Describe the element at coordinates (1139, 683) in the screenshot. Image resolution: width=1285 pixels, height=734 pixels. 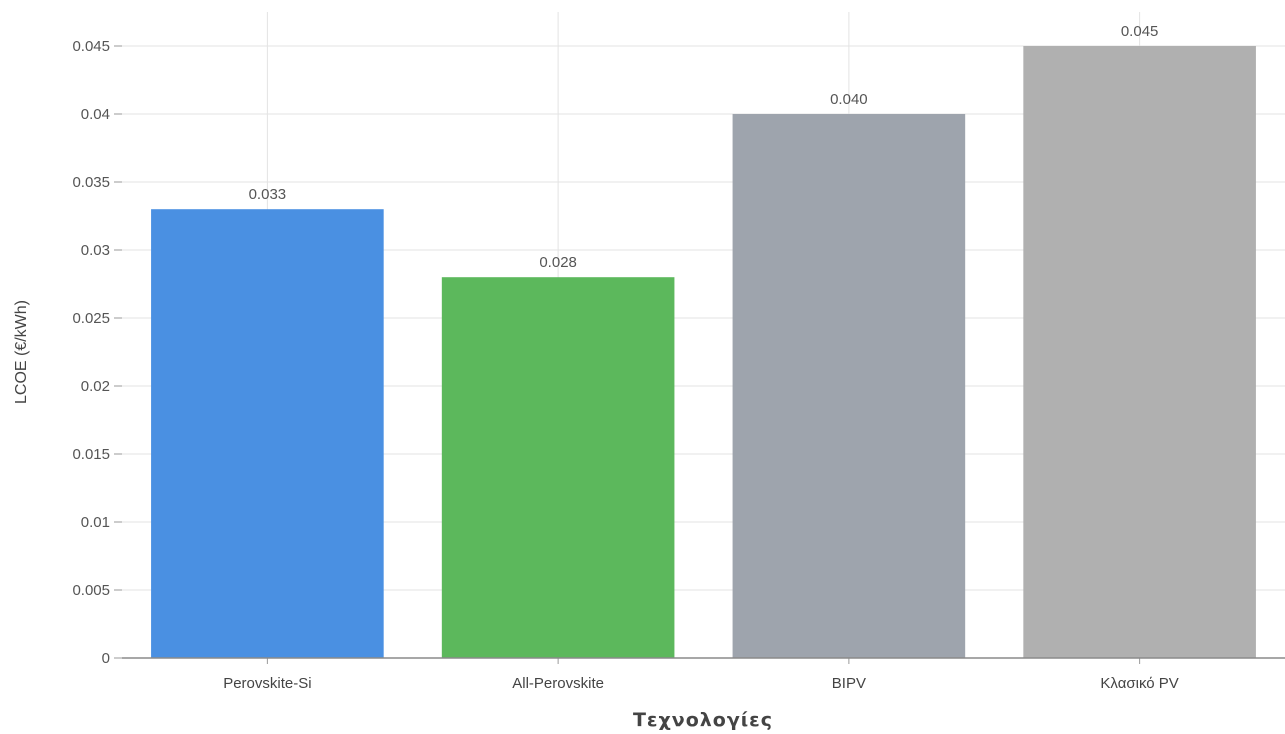
I see `x-tick-label: Κλασικό PV` at that location.